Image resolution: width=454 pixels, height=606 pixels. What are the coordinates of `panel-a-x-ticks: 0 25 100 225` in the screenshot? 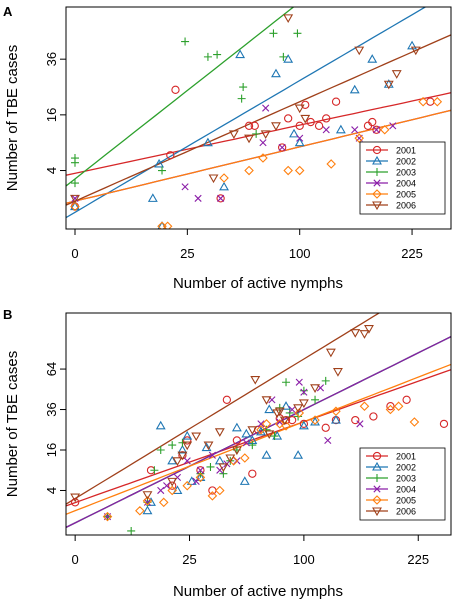 It's located at (247, 245).